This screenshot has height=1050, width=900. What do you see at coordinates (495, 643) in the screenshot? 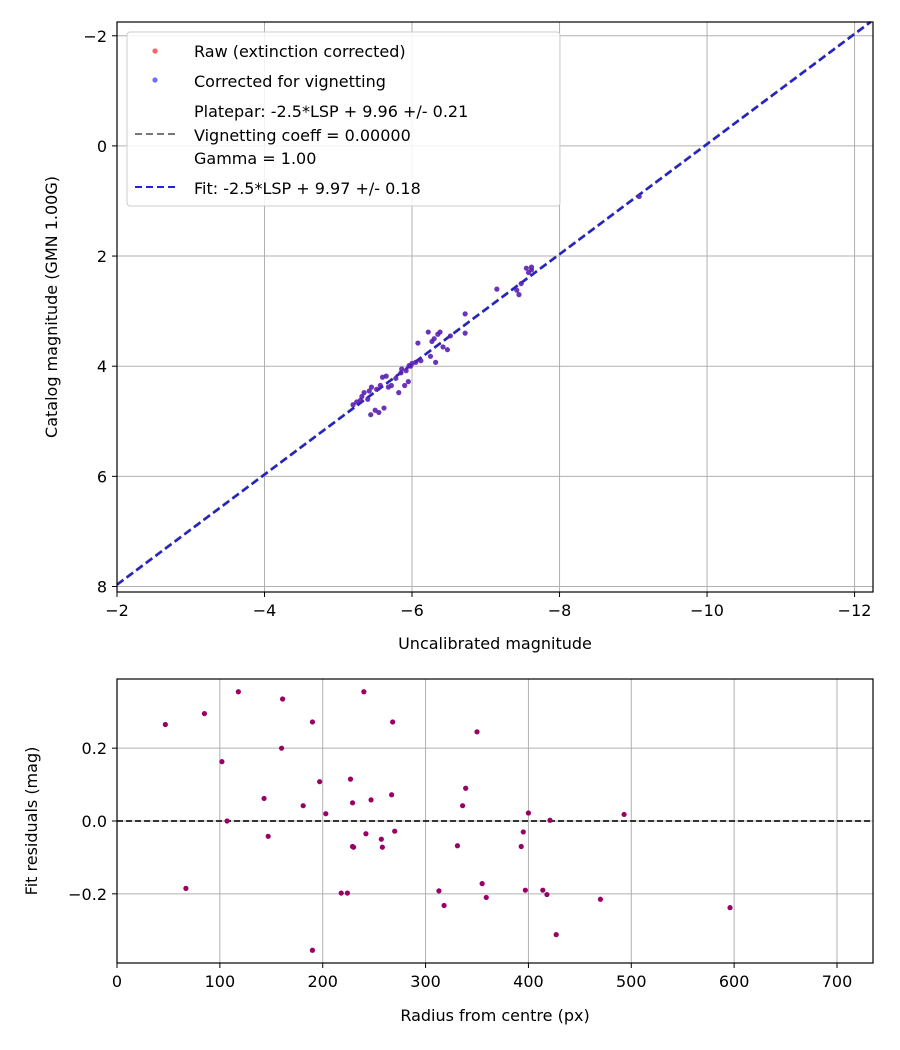
I see `top-x-axis-label: Uncalibrated magnitude` at bounding box center [495, 643].